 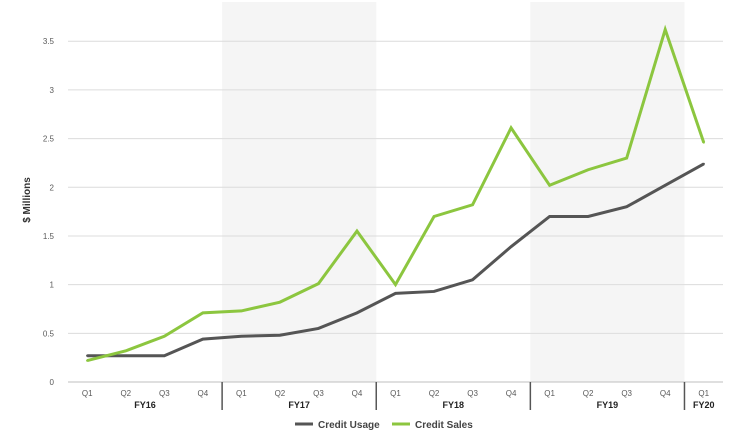 What do you see at coordinates (665, 393) in the screenshot?
I see `x-tick-label-15: Q4` at bounding box center [665, 393].